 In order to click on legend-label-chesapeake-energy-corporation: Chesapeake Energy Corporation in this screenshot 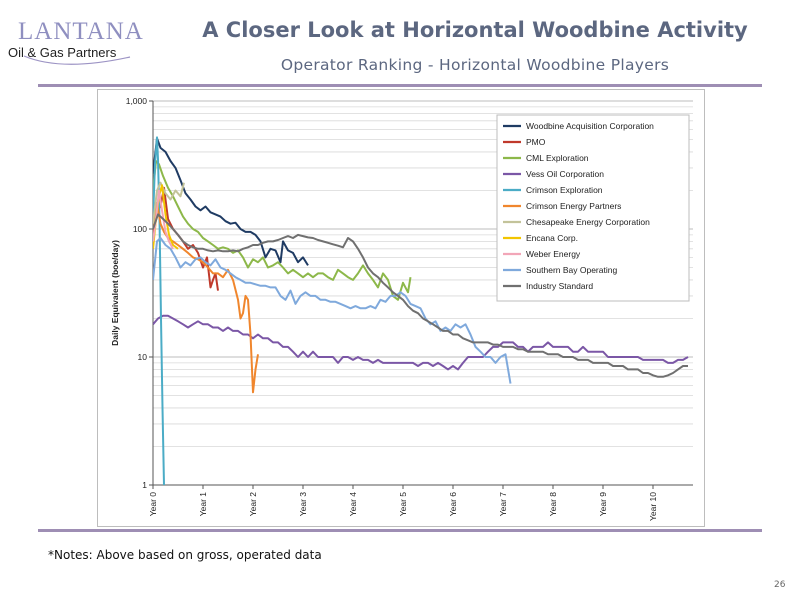, I will do `click(588, 222)`.